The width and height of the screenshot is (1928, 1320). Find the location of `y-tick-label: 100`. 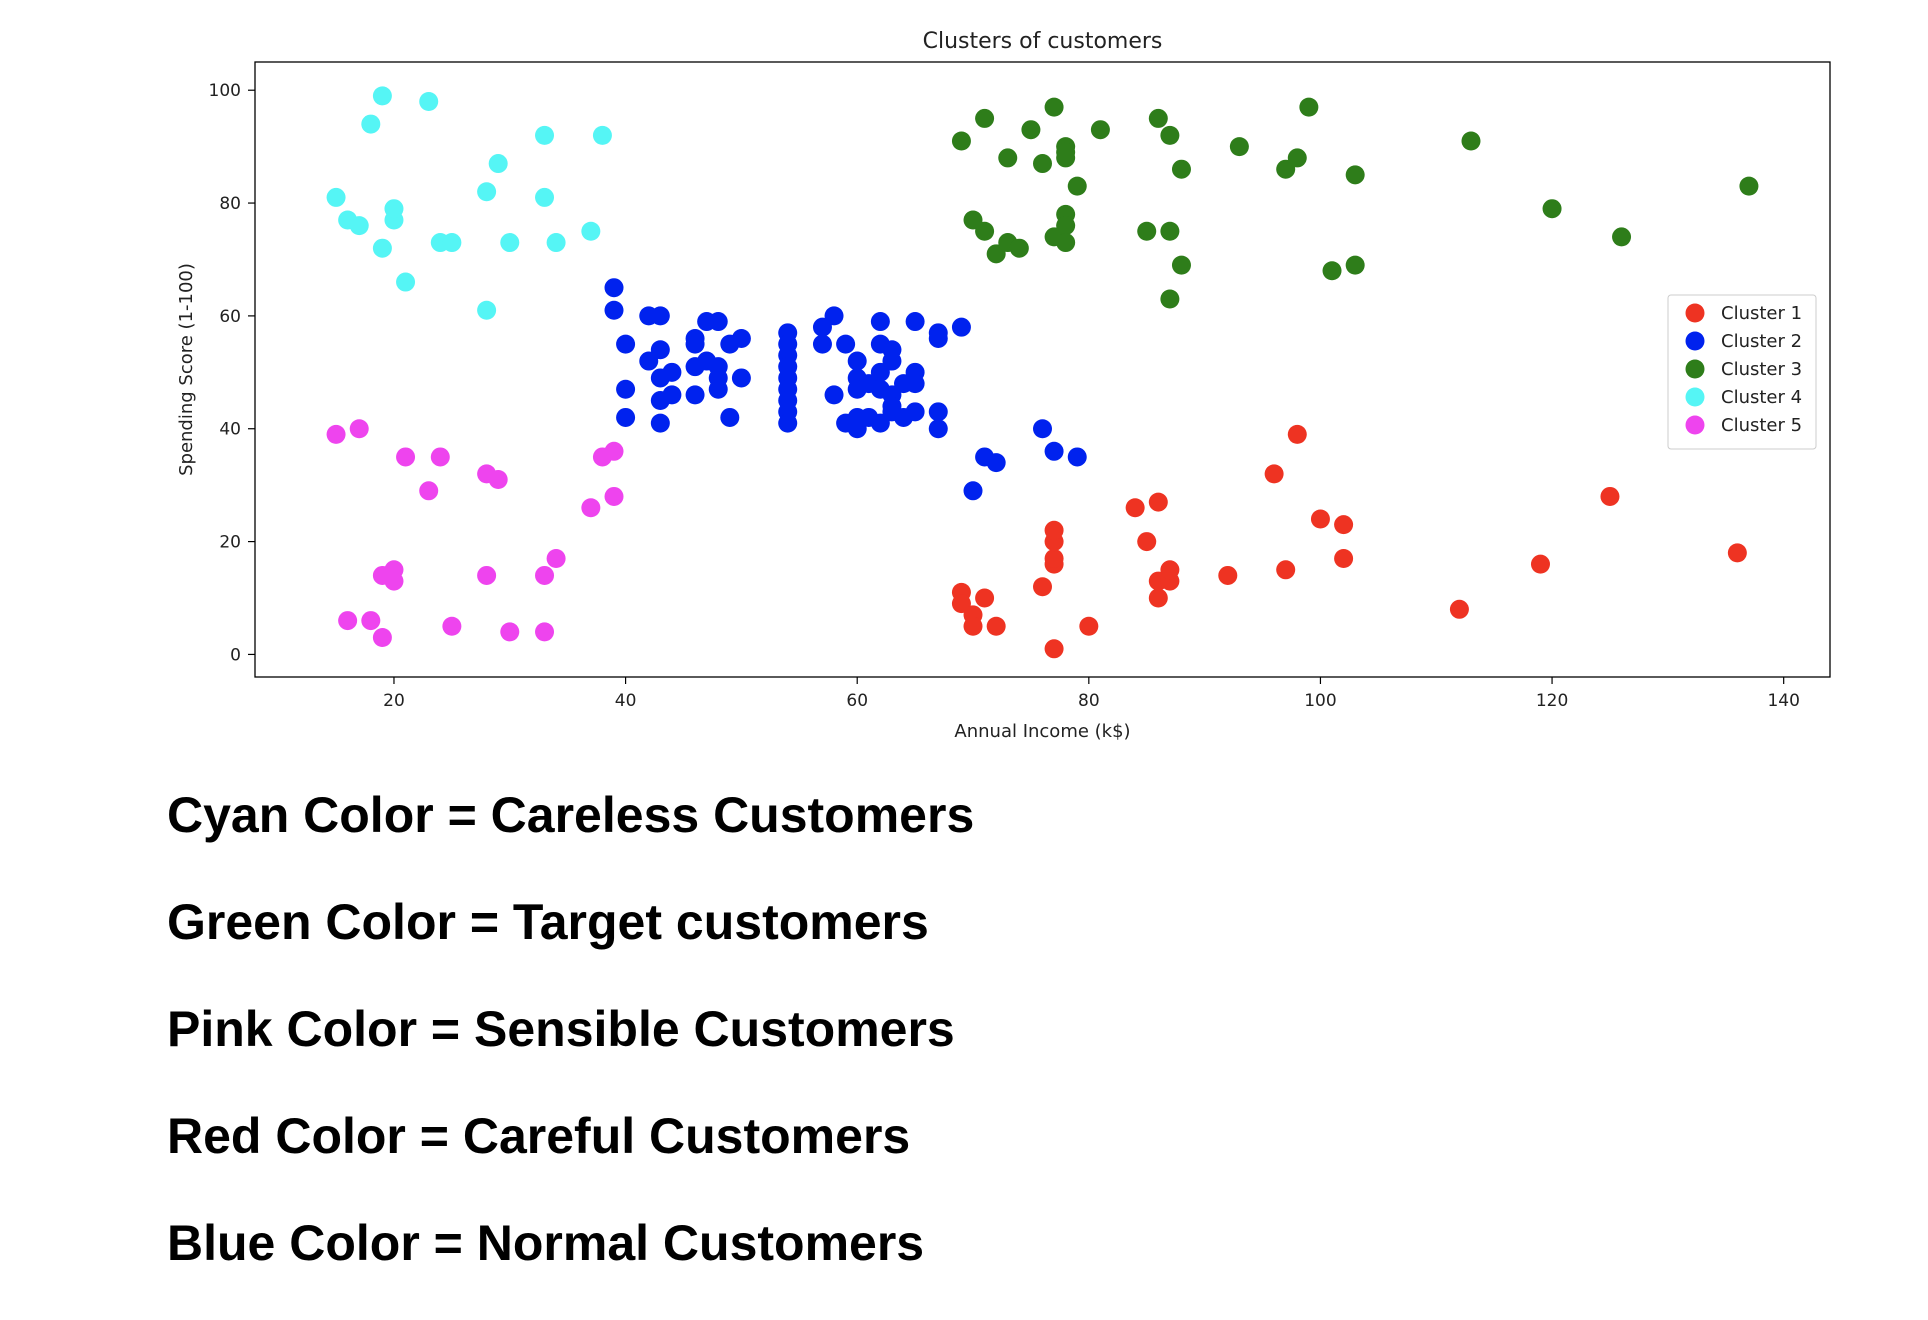

y-tick-label: 100 is located at coordinates (225, 91).